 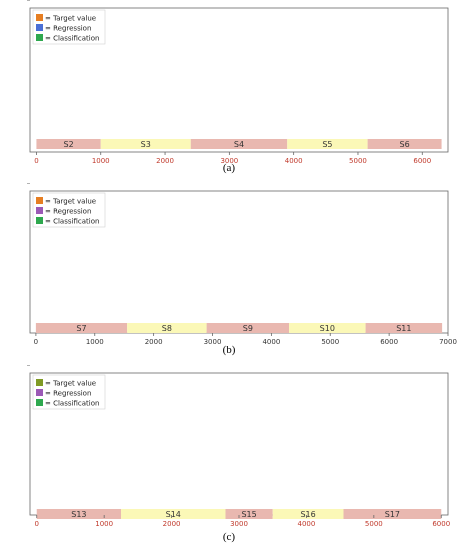 I want to click on segment-label: S7, so click(x=81, y=328).